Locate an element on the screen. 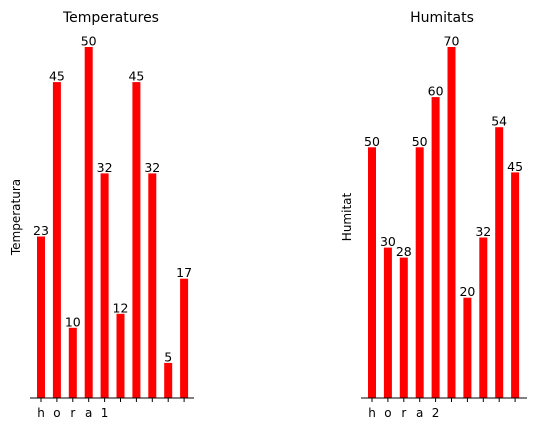 The width and height of the screenshot is (535, 438). tick-label: 2 is located at coordinates (436, 413).